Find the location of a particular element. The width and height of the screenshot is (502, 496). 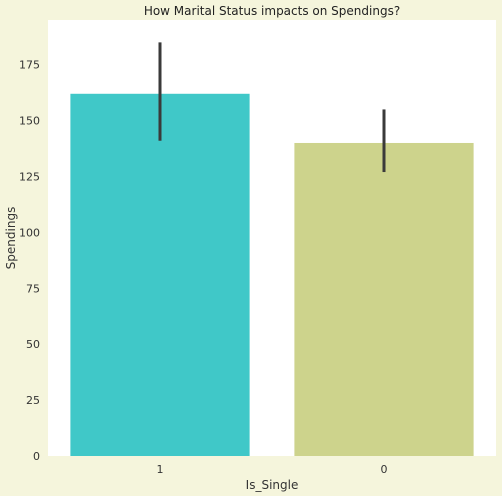

chart-title: How Marital Status impacts on Spendings? is located at coordinates (272, 11).